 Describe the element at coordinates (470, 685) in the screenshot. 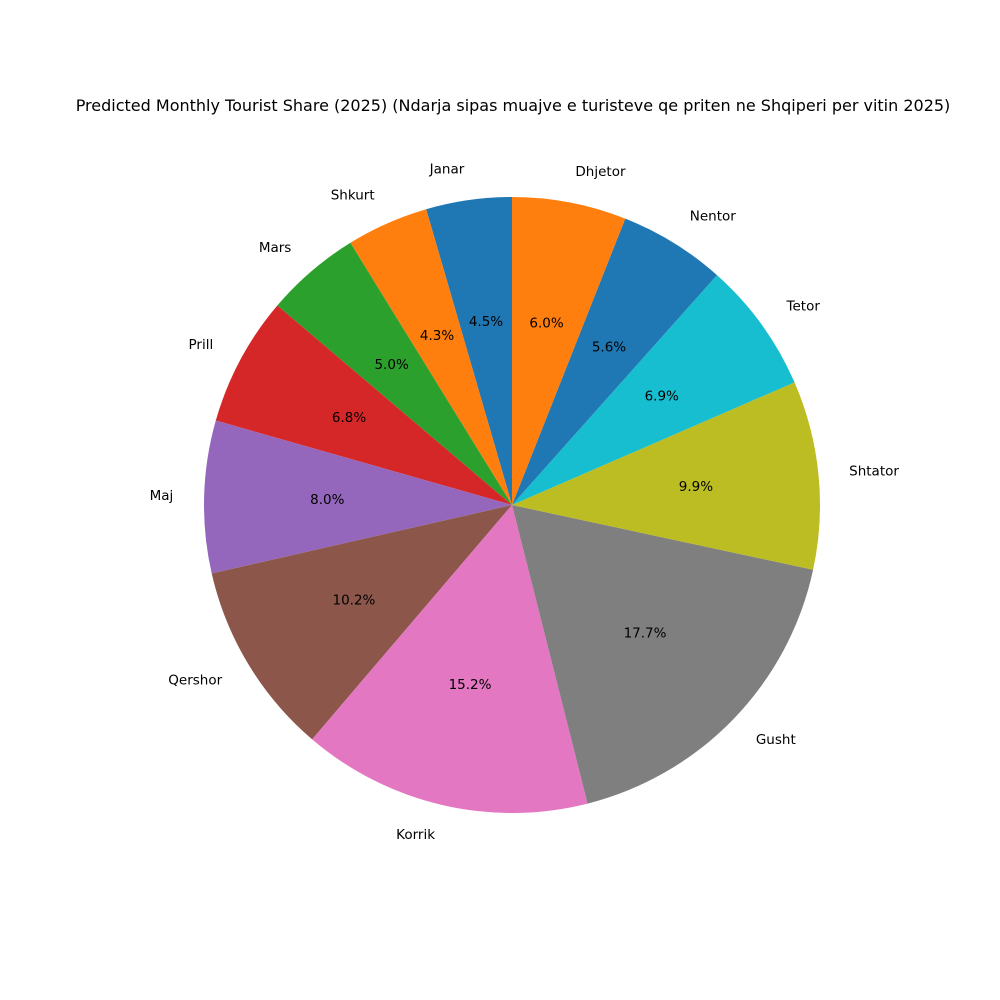

I see `slice-value-korrik: 15.2%` at that location.